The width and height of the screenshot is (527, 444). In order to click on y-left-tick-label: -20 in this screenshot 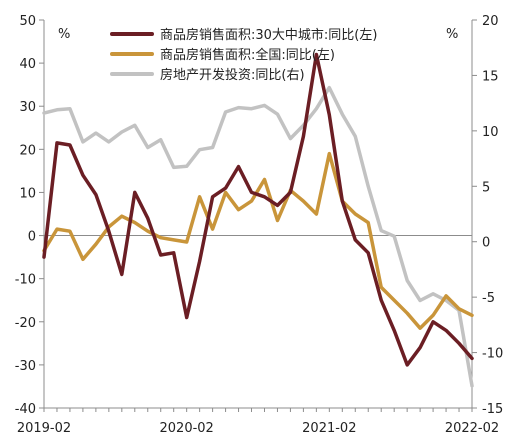, I will do `click(25, 323)`.